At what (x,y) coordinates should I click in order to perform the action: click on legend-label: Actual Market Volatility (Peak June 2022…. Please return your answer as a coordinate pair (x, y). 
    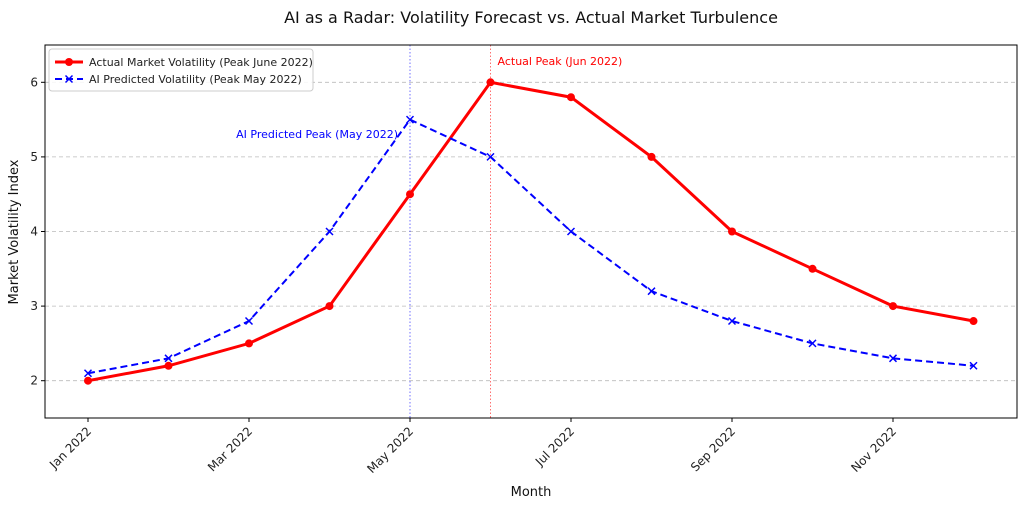
    Looking at the image, I should click on (201, 62).